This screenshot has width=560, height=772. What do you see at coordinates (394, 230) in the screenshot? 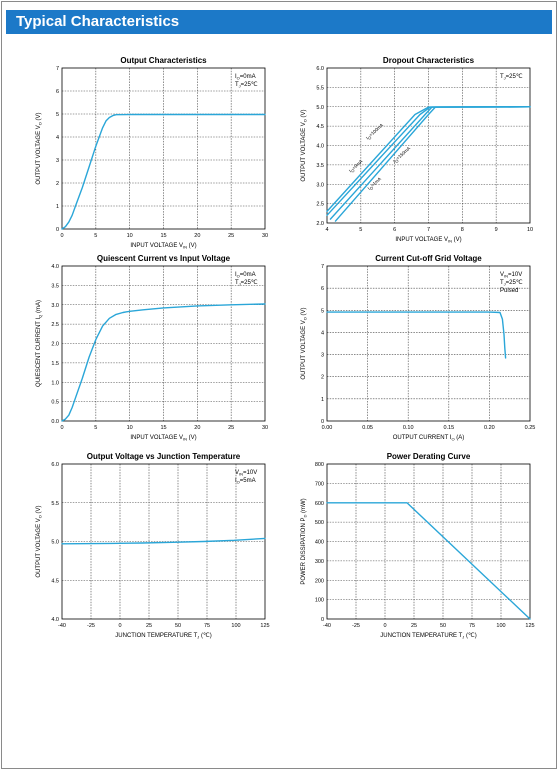
I see `x-tick-label: 6` at bounding box center [394, 230].